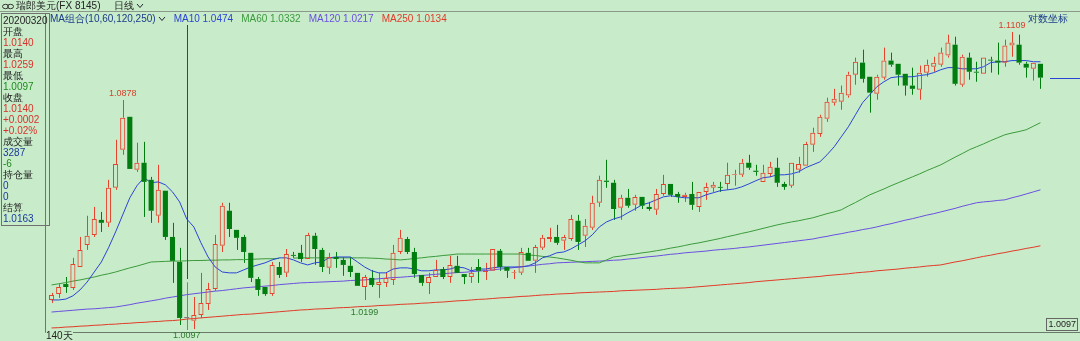 Image resolution: width=1080 pixels, height=341 pixels. What do you see at coordinates (58, 5) in the screenshot?
I see `chart-title: 瑞郎美元(FX 8145)` at bounding box center [58, 5].